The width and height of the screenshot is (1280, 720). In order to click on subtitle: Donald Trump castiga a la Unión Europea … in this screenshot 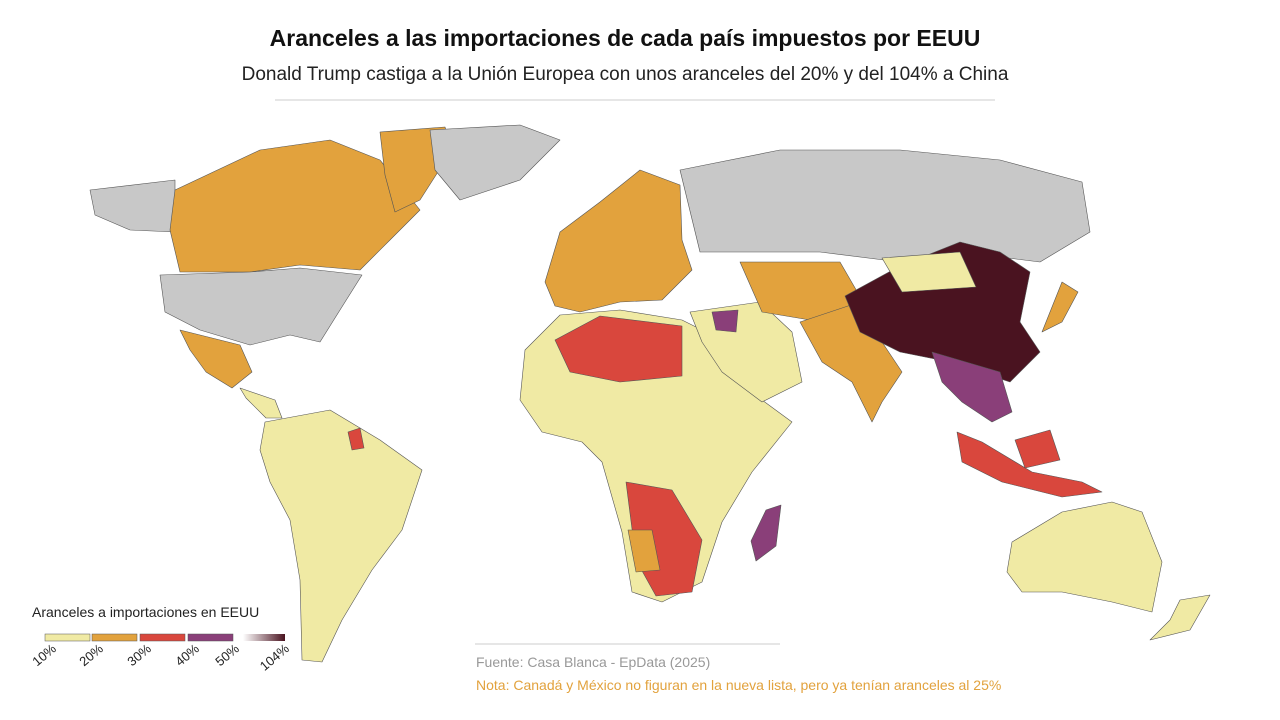, I will do `click(625, 74)`.